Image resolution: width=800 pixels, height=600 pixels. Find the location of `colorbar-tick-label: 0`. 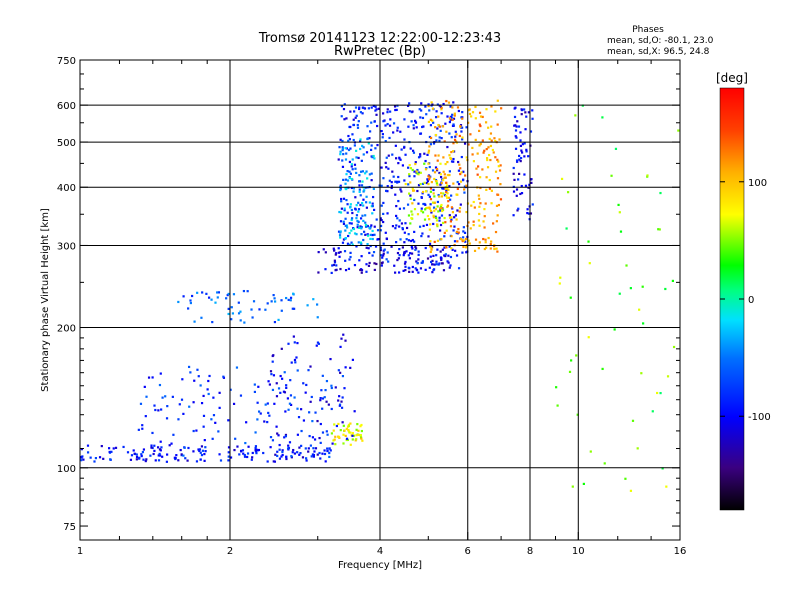

colorbar-tick-label: 0 is located at coordinates (751, 300).